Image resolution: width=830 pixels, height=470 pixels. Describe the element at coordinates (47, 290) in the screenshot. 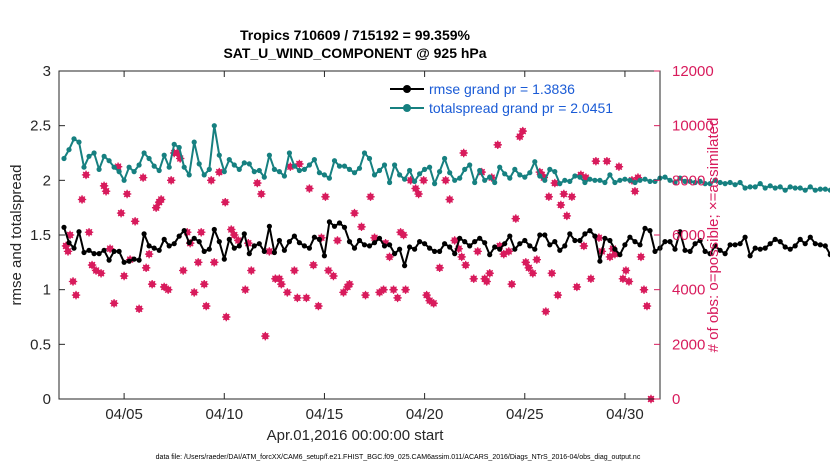

I see `y-tick-label: 1` at that location.